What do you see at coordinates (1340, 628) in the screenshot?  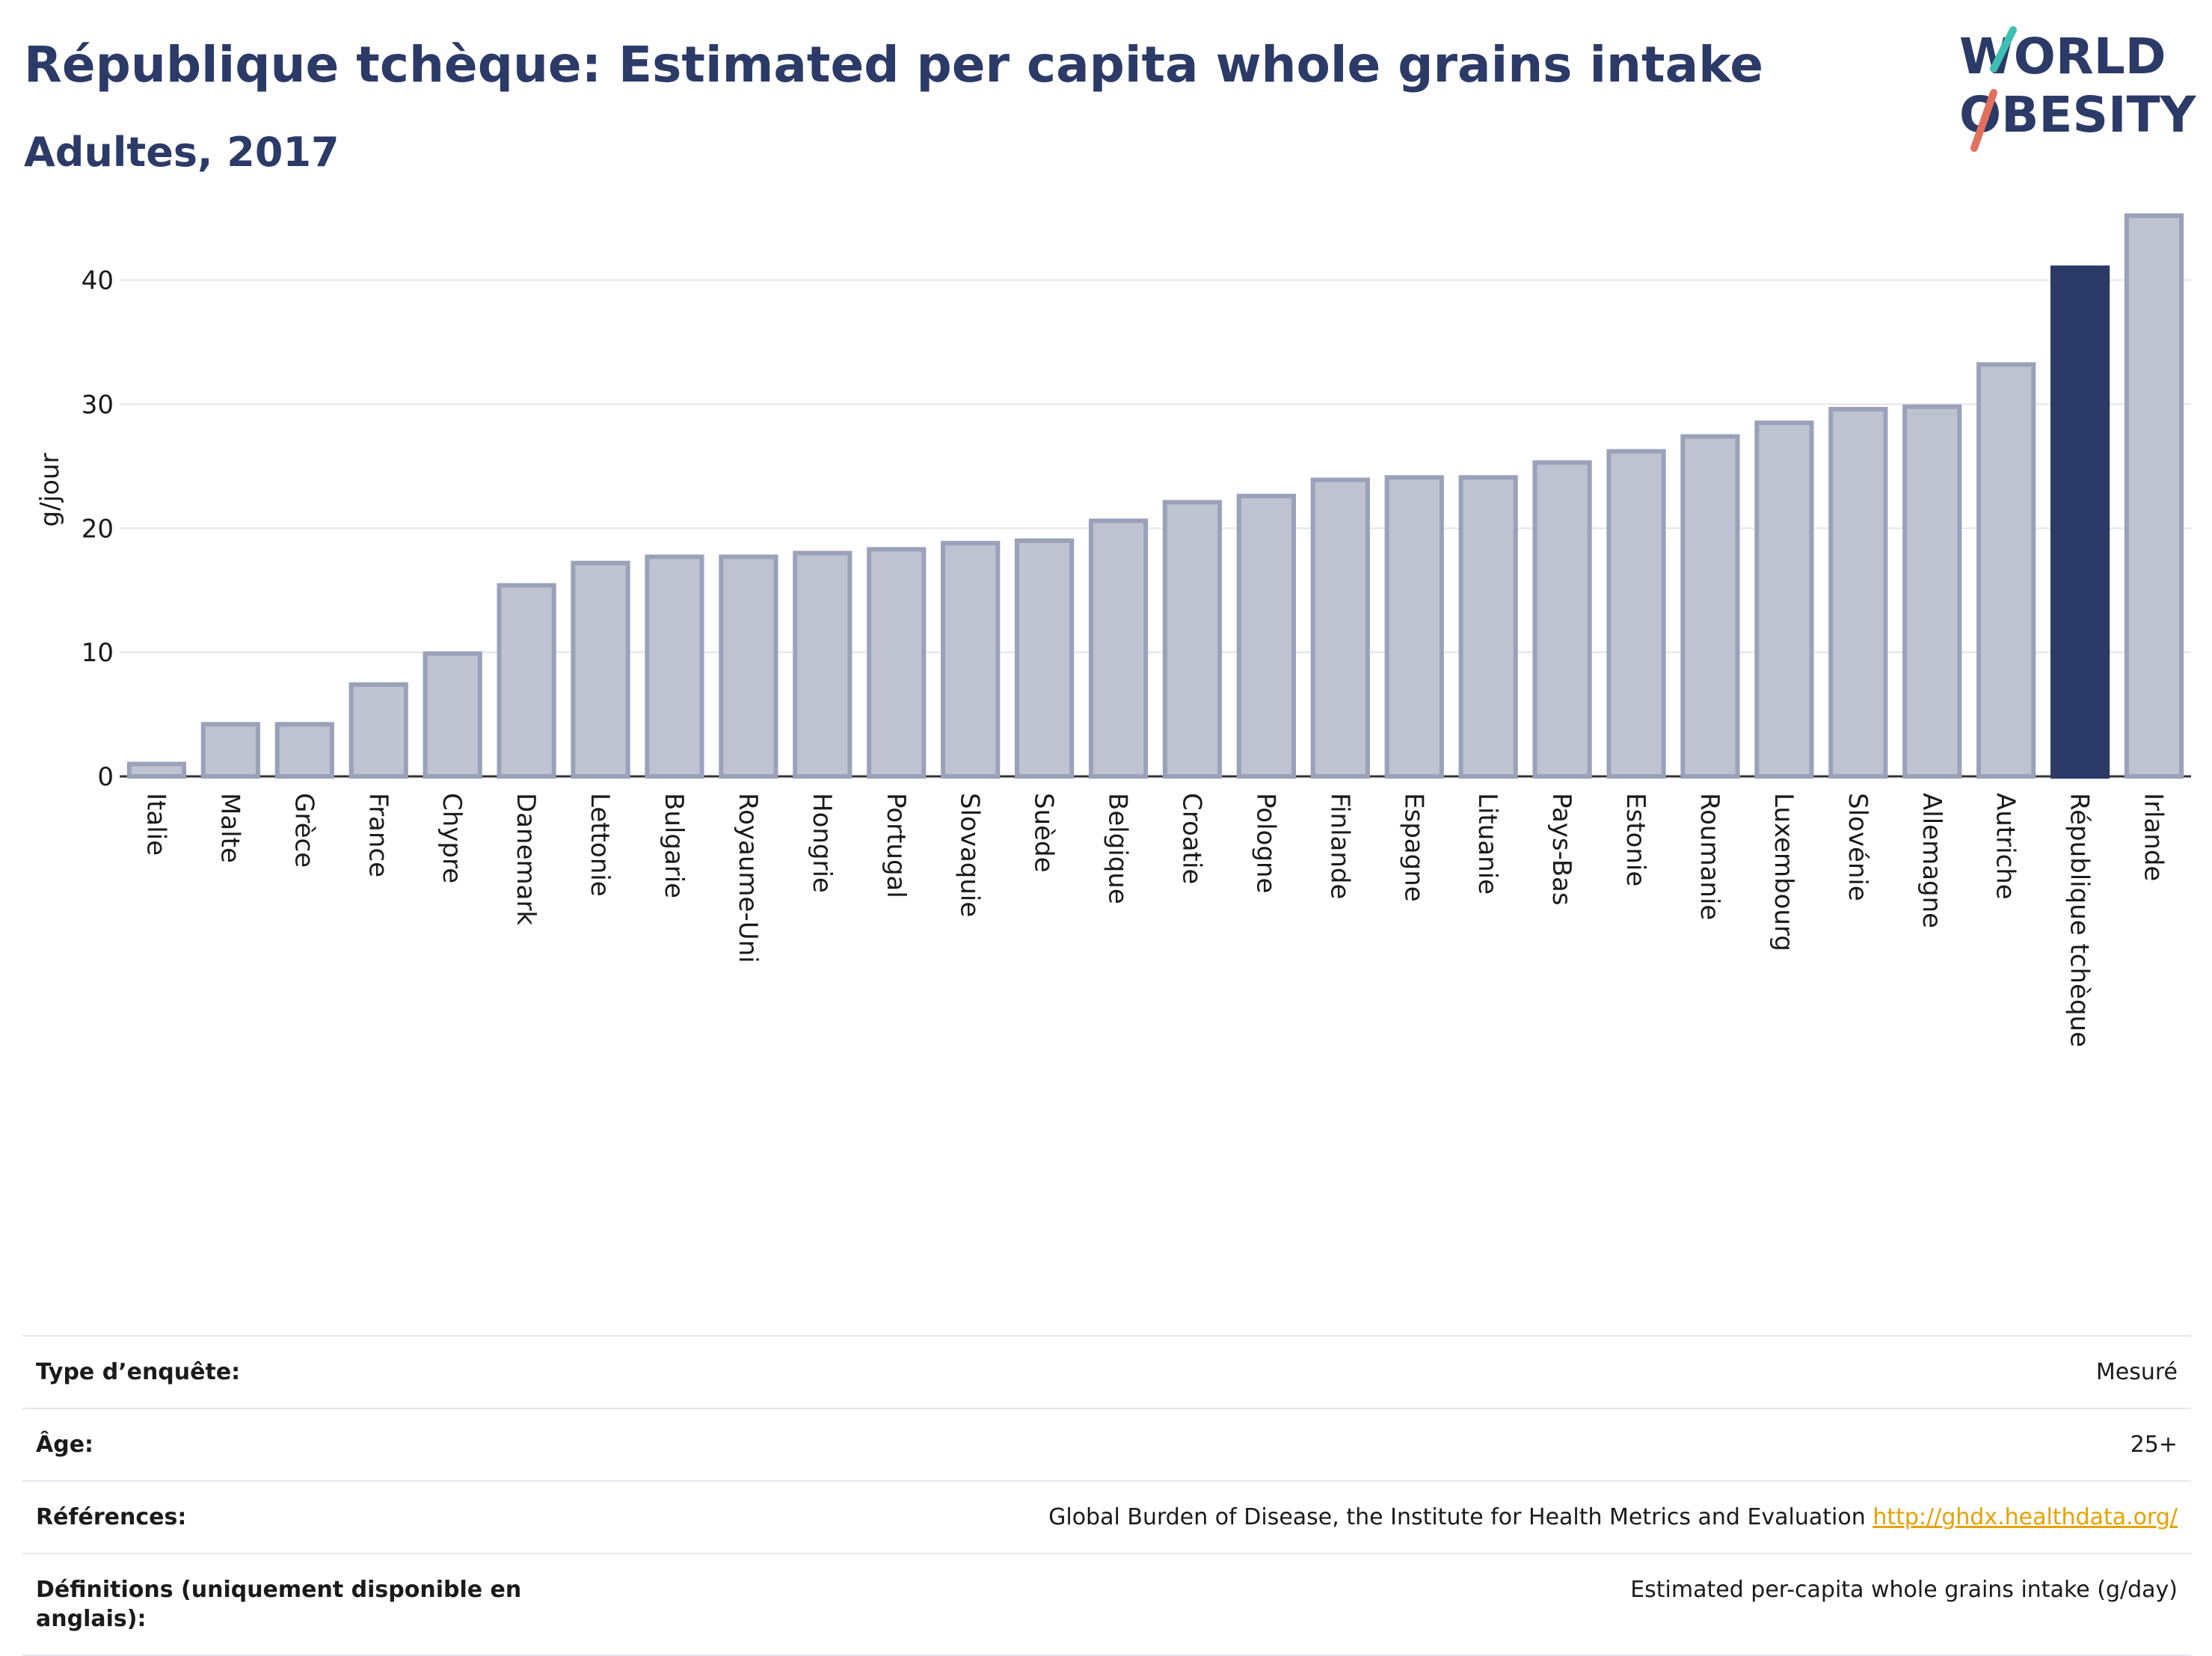 I see `bar-finlande` at bounding box center [1340, 628].